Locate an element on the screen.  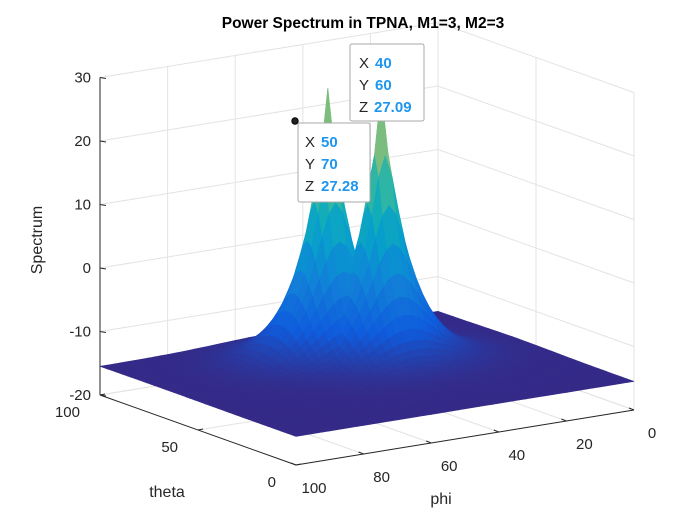
datatip-1-y-key: Y is located at coordinates (364, 85).